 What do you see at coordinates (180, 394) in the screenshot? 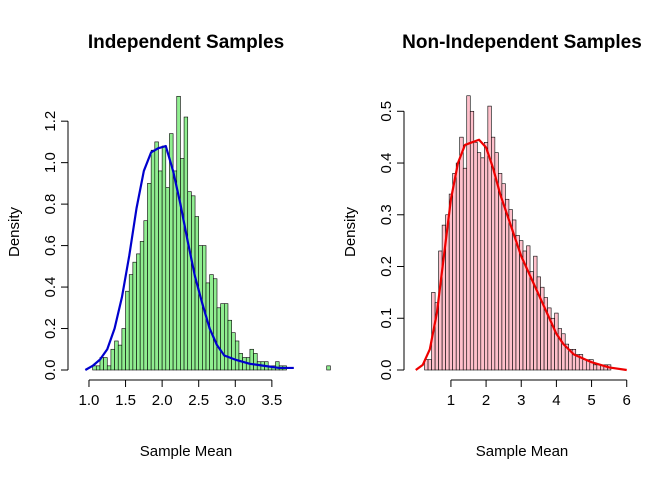
I see `x-axis: 1.0 1.5 2.0 2.5 3.0 3.5` at bounding box center [180, 394].